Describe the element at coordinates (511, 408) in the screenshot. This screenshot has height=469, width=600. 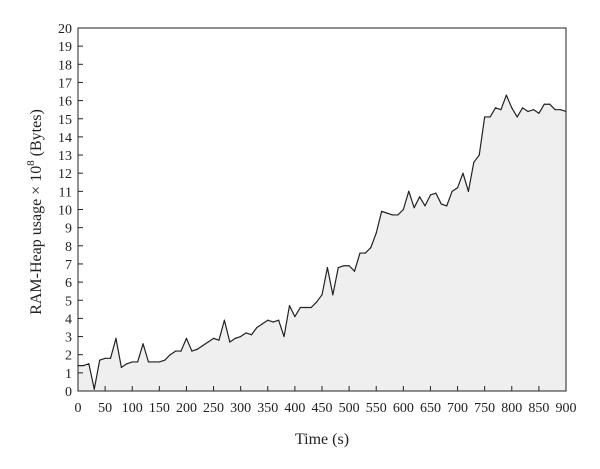
I see `x-tick-label: 800` at that location.